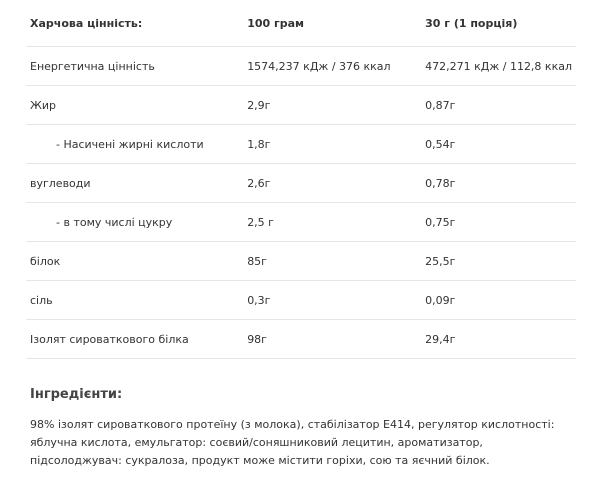  Describe the element at coordinates (332, 183) in the screenshot. I see `table-cell: 2,6г` at that location.